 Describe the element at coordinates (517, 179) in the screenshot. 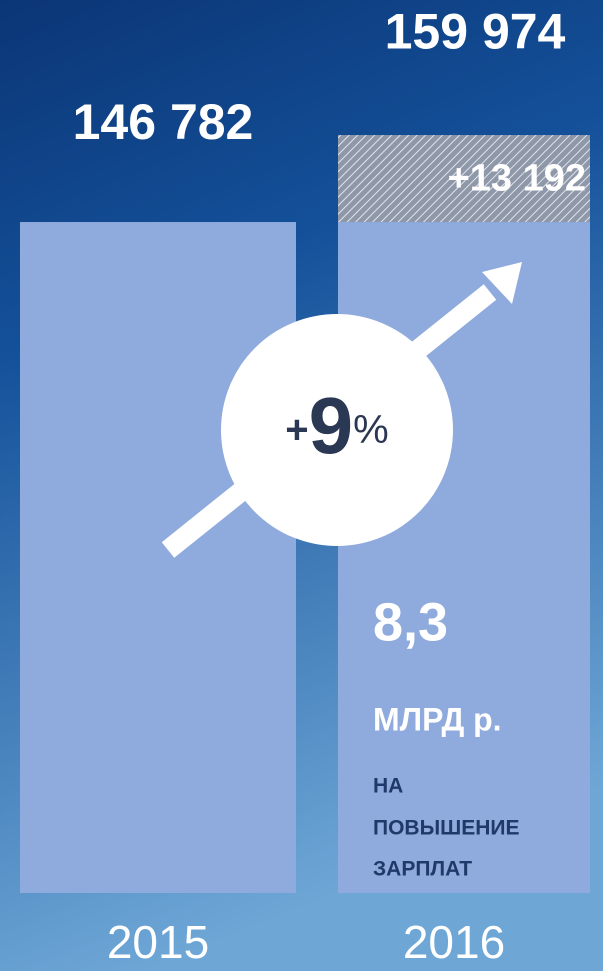

I see `increase-label: +13 192` at that location.